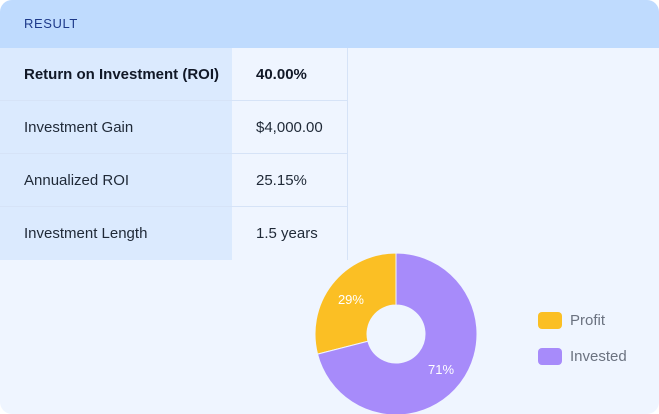  Describe the element at coordinates (51, 23) in the screenshot. I see `result-title: RESULT` at that location.